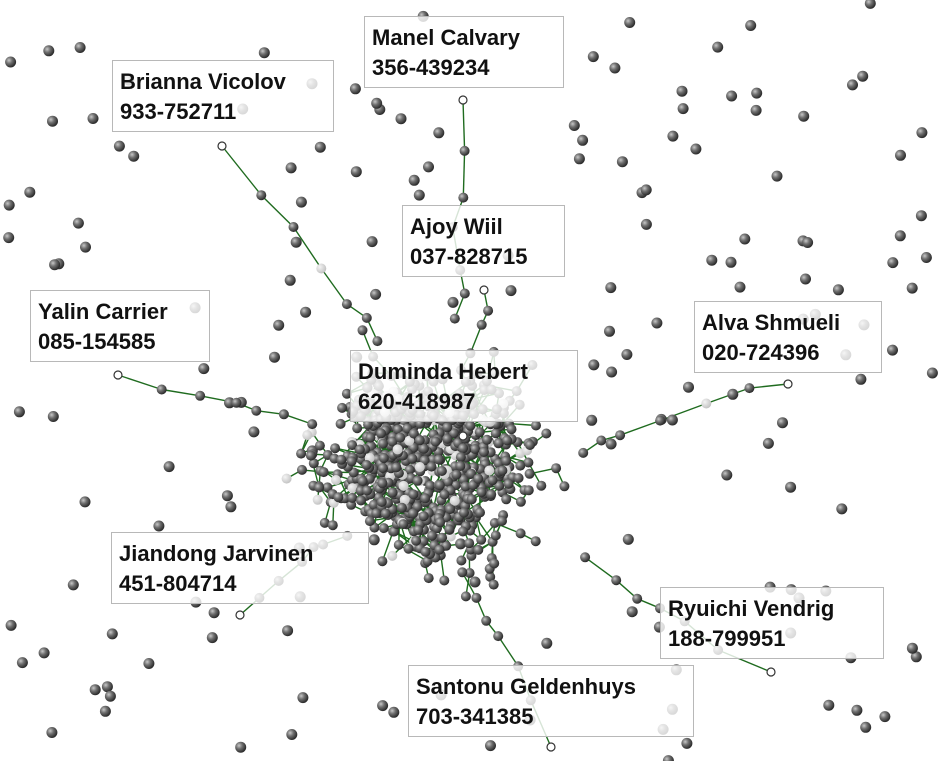 The width and height of the screenshot is (940, 761). Describe the element at coordinates (431, 67) in the screenshot. I see `contact-phone: 356-439234` at that location.